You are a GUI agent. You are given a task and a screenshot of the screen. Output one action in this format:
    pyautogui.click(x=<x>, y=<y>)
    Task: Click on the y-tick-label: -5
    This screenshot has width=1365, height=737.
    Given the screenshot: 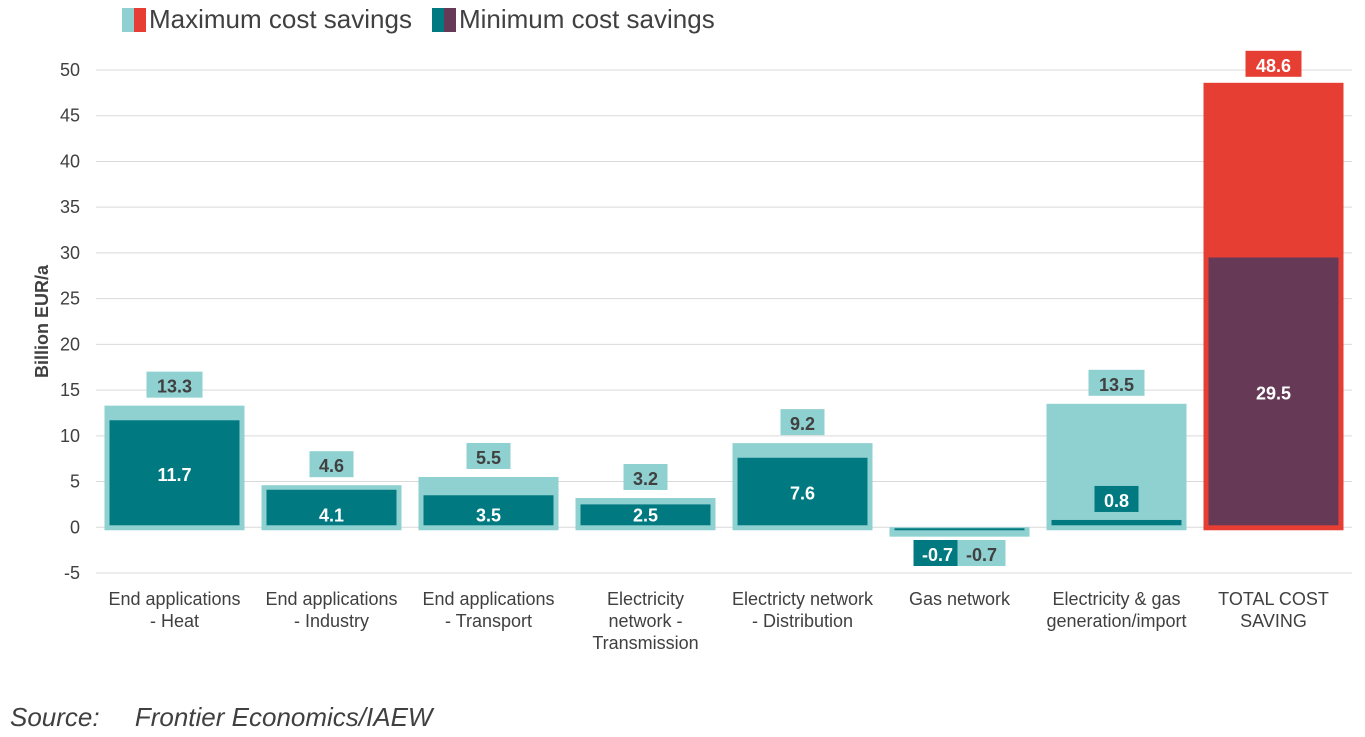 What is the action you would take?
    pyautogui.click(x=72, y=573)
    